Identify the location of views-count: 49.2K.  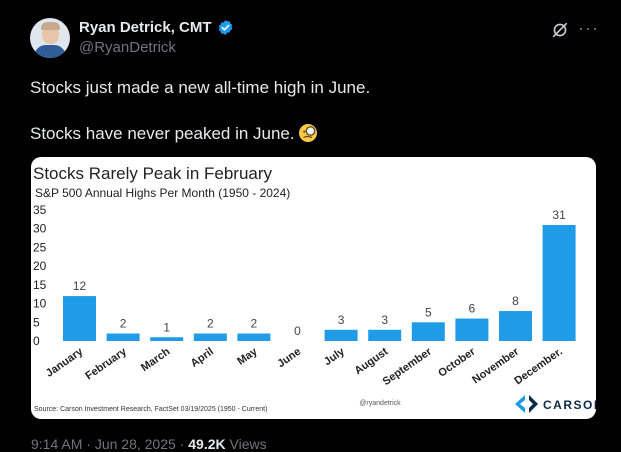
(207, 444).